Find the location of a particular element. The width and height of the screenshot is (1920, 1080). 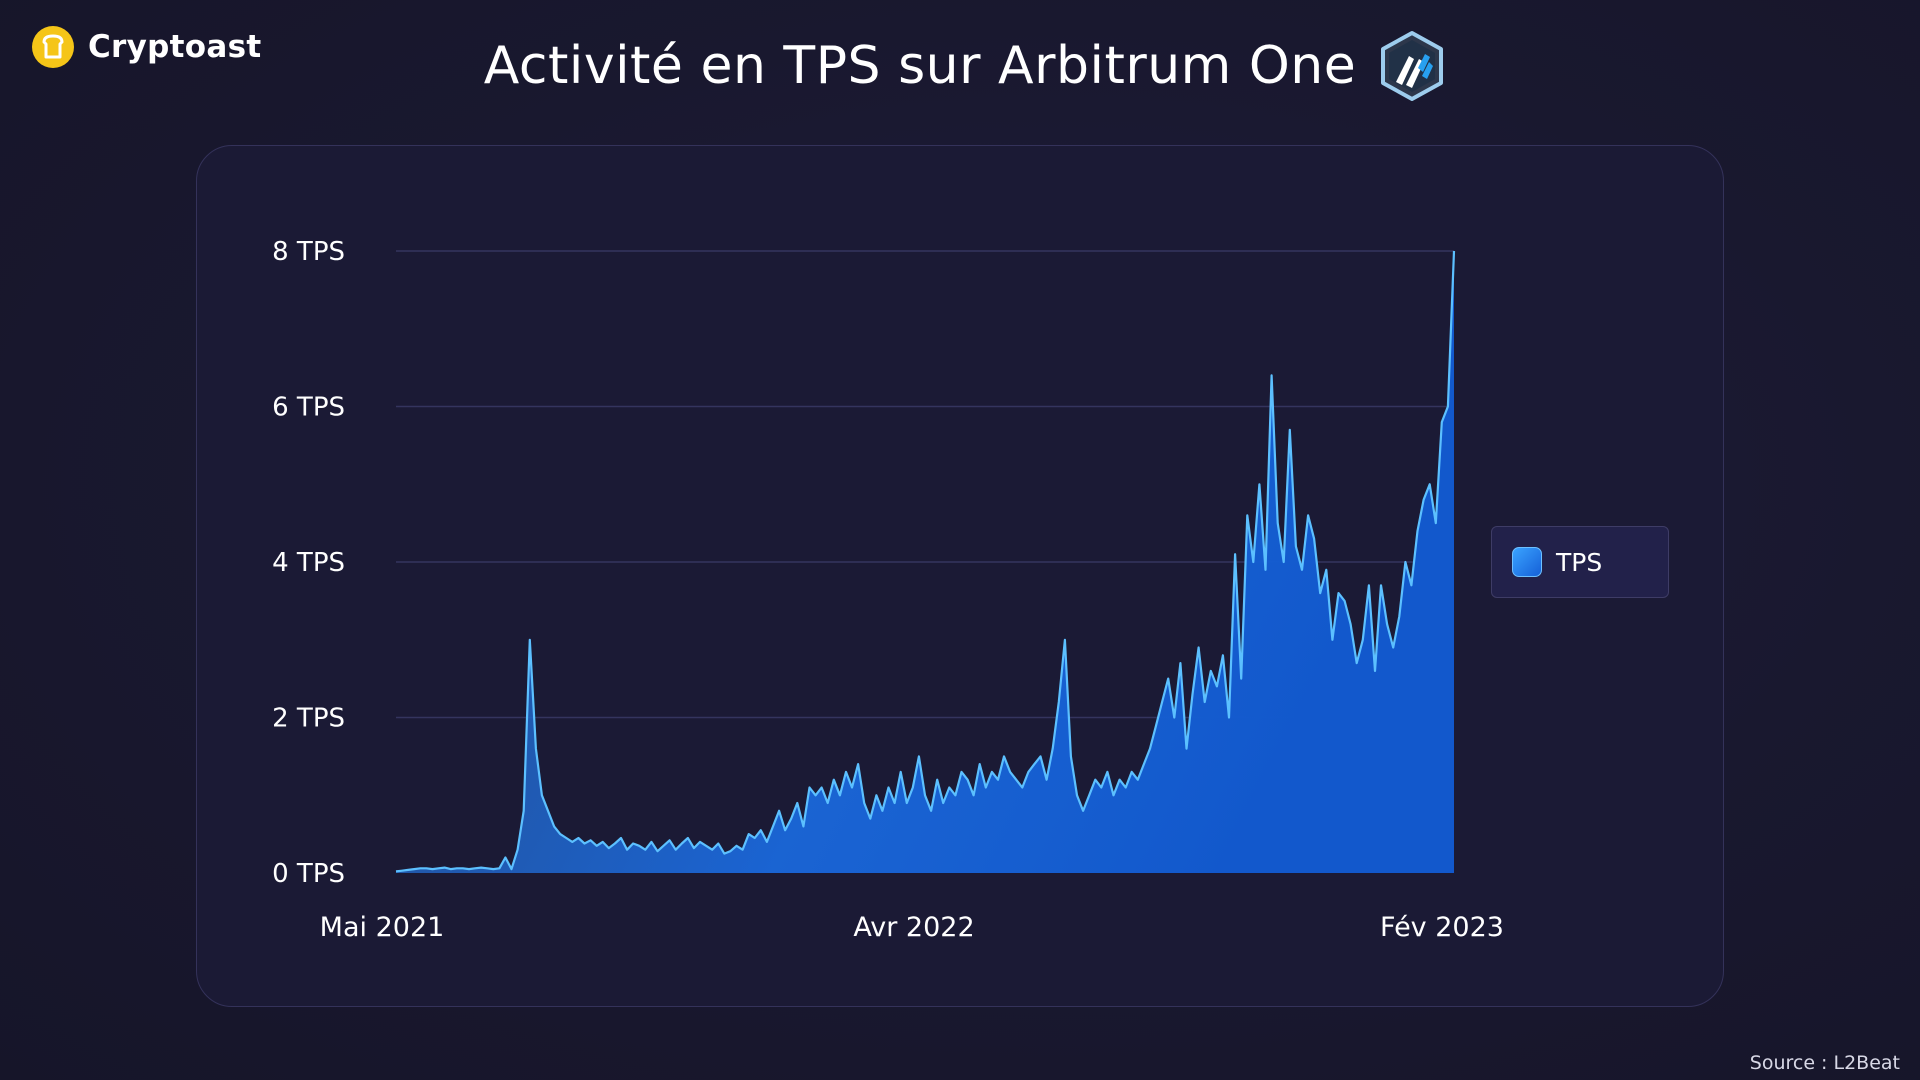

arbitrum-logo-icon is located at coordinates (1412, 66).